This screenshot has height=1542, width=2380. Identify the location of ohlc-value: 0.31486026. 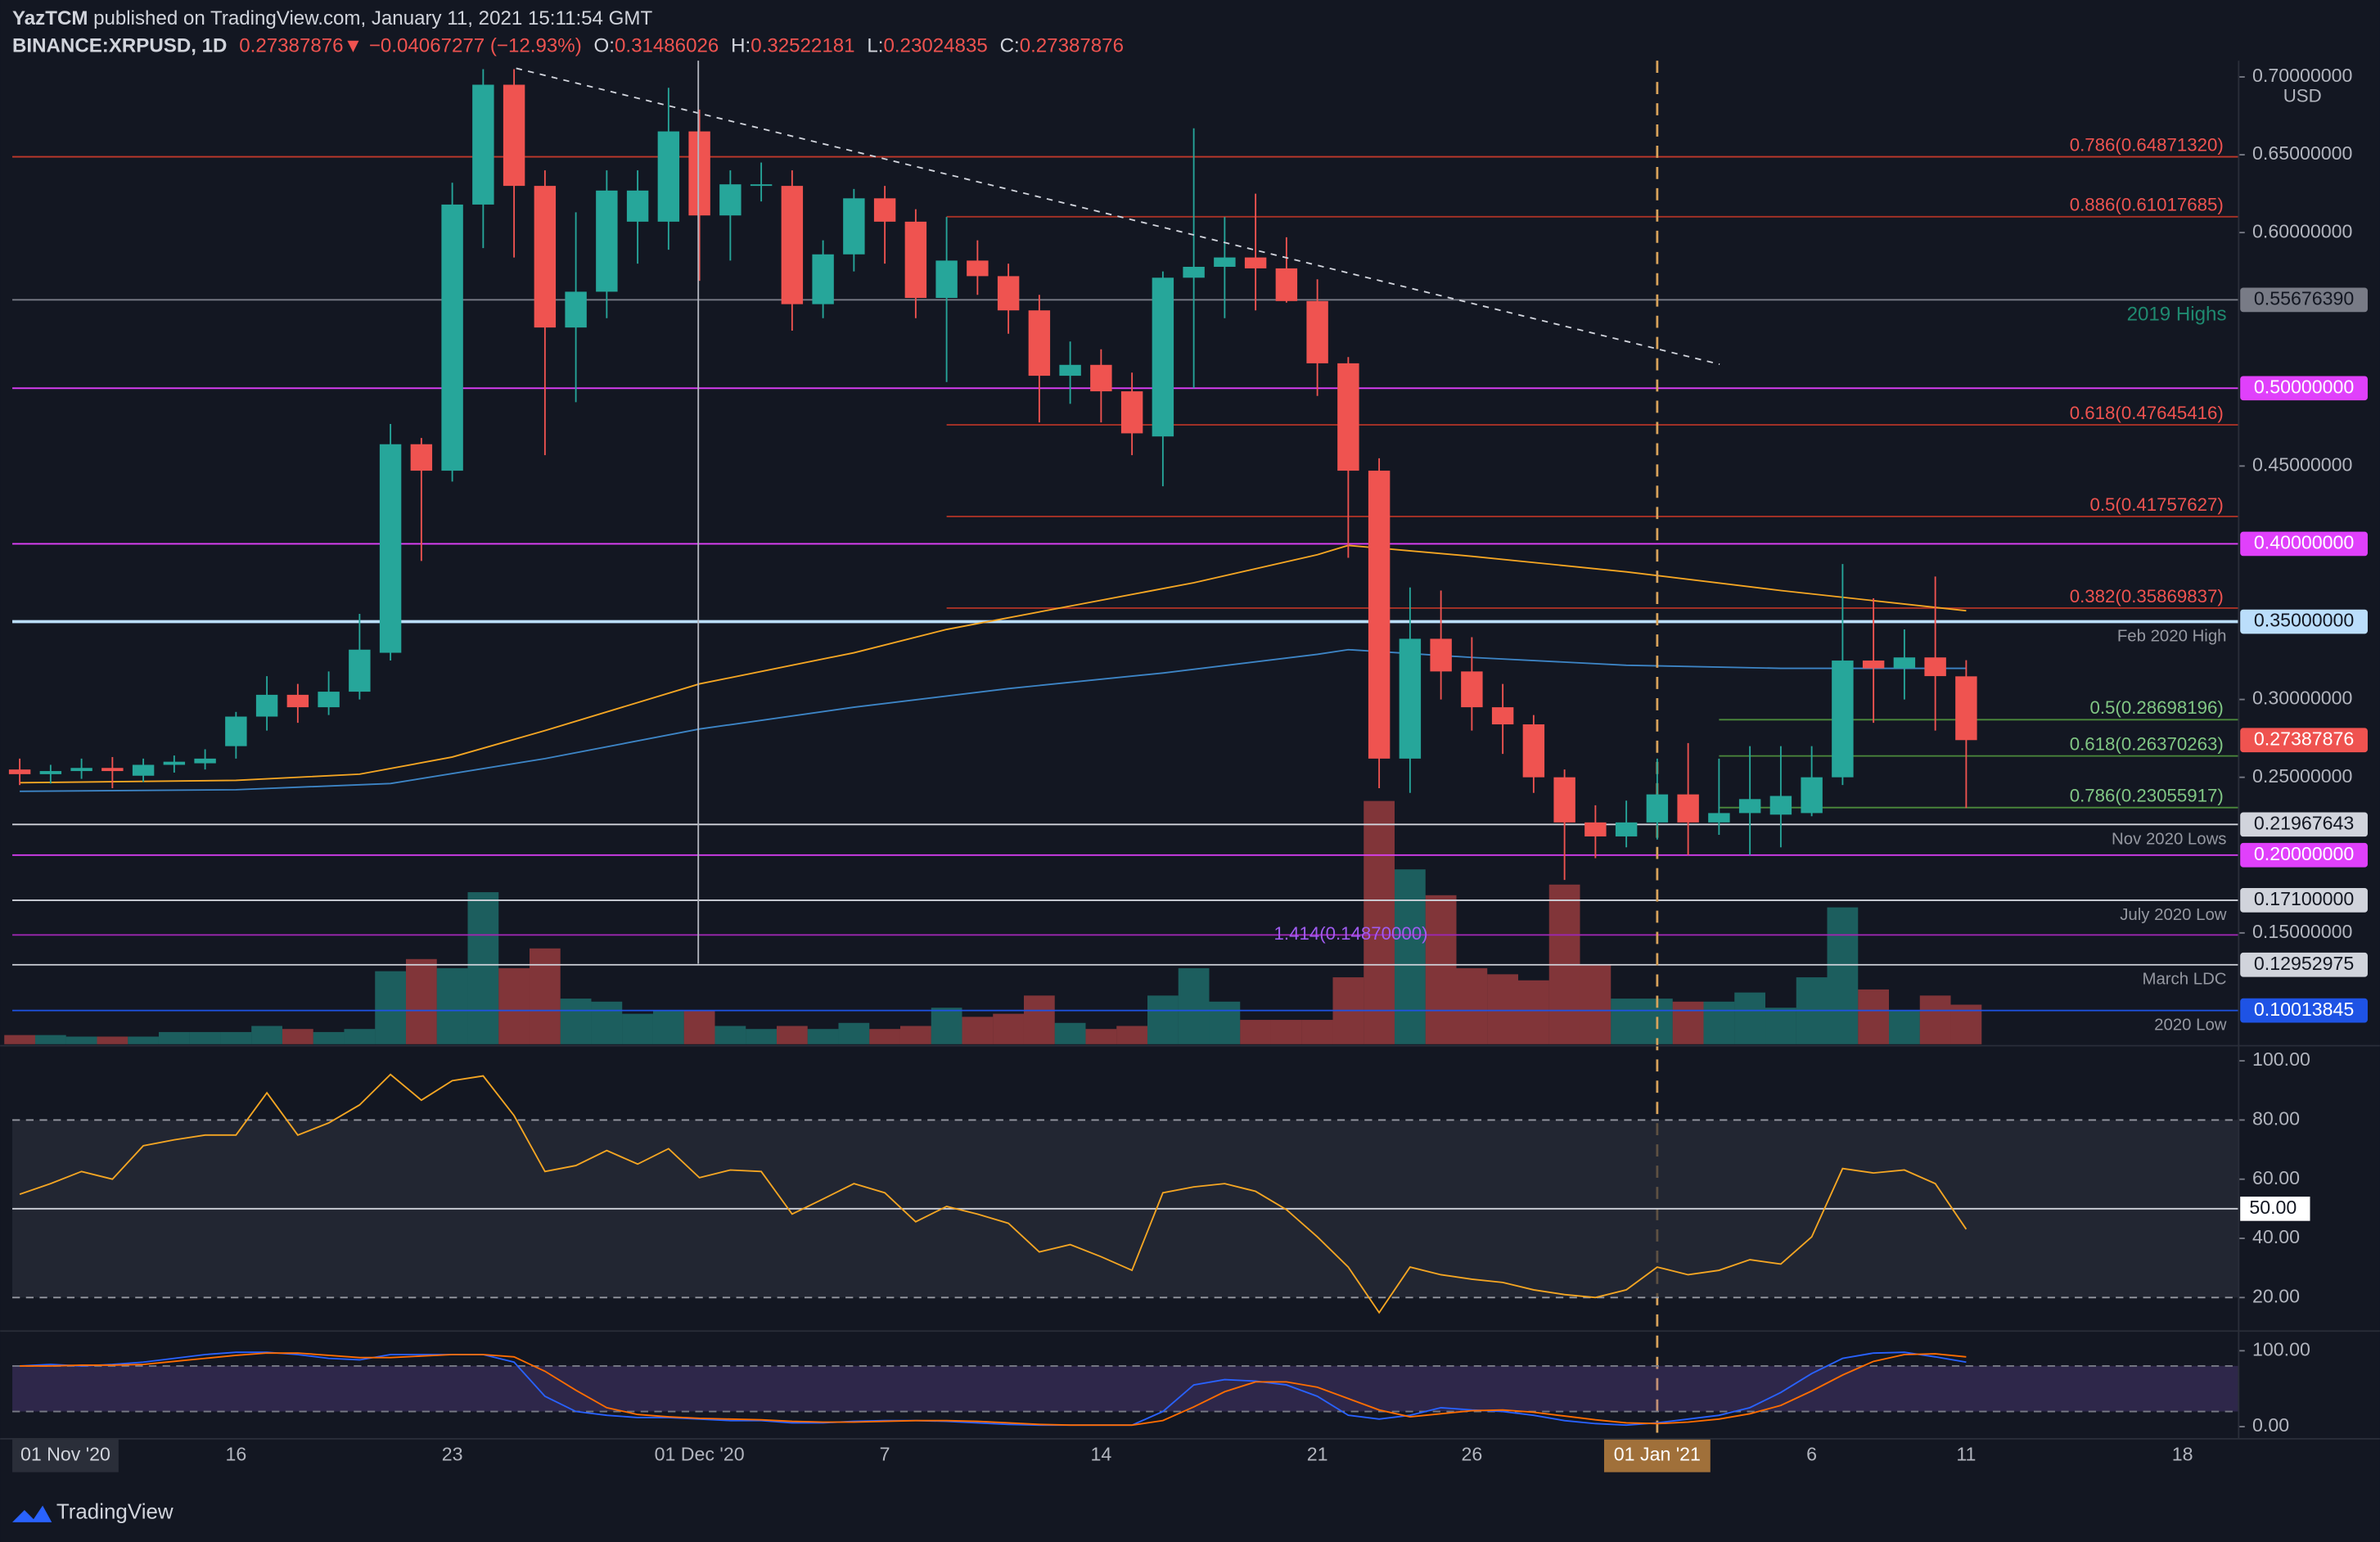
(667, 46).